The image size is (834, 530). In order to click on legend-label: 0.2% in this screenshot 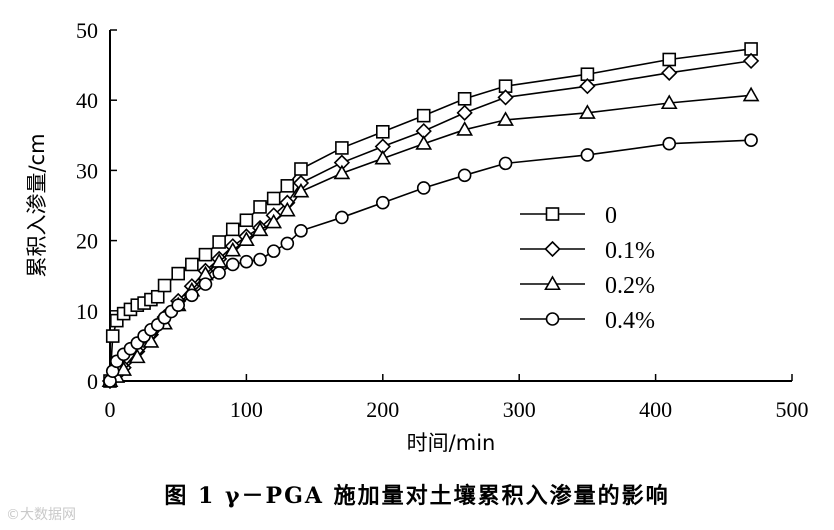, I will do `click(630, 286)`.